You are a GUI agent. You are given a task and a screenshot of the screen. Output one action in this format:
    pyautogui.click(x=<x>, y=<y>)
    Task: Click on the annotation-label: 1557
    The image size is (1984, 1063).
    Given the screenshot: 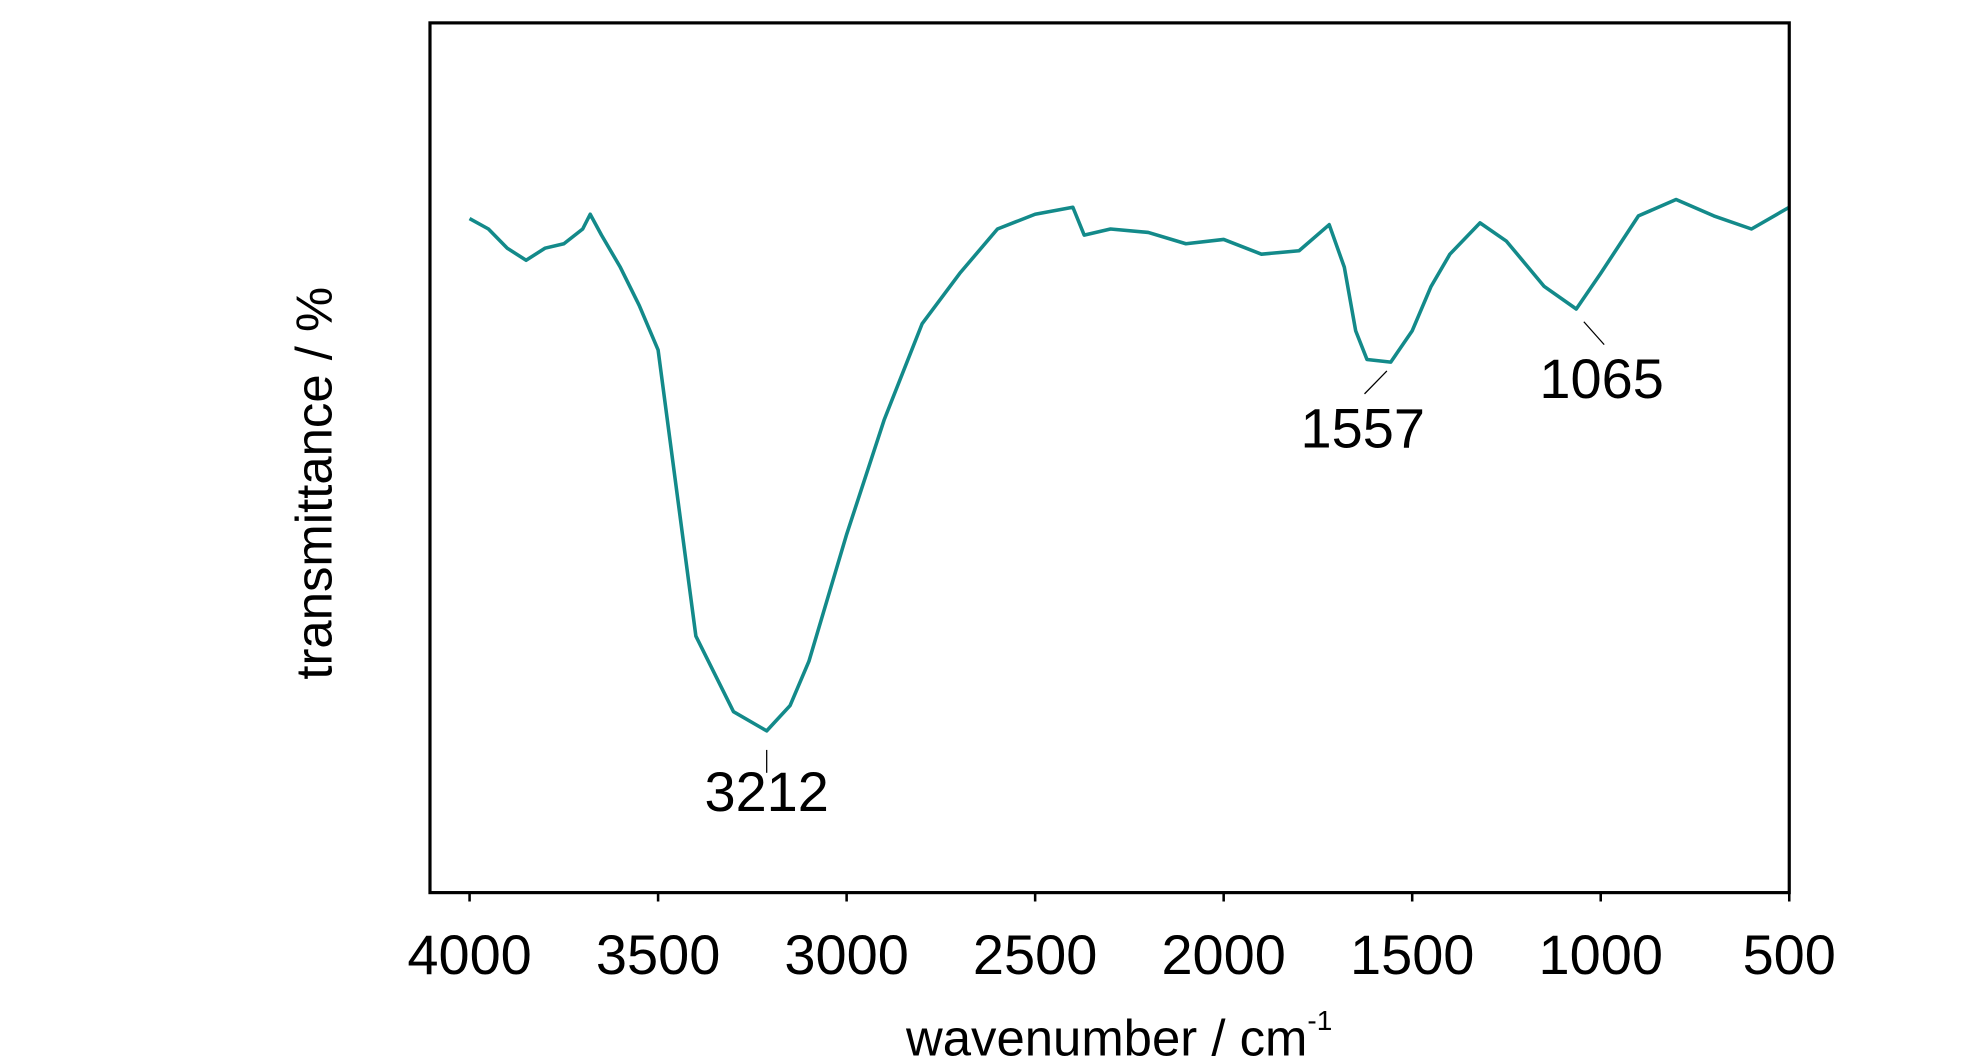 What is the action you would take?
    pyautogui.click(x=1363, y=427)
    